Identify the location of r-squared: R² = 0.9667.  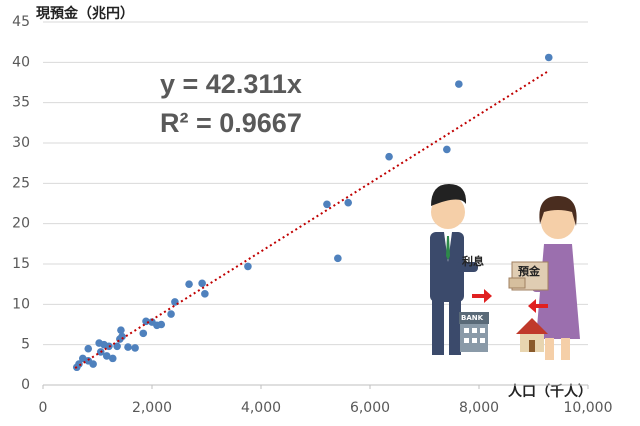
(231, 123).